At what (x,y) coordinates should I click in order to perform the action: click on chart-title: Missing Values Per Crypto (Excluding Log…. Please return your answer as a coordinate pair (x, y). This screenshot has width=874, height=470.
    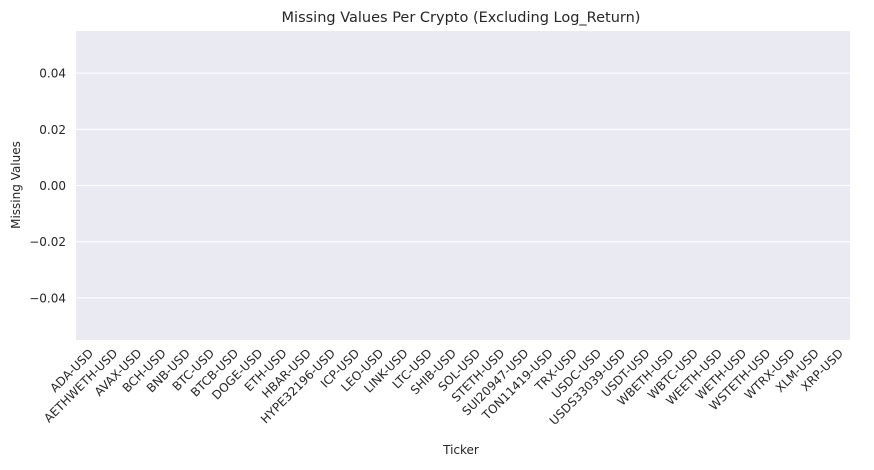
    Looking at the image, I should click on (461, 18).